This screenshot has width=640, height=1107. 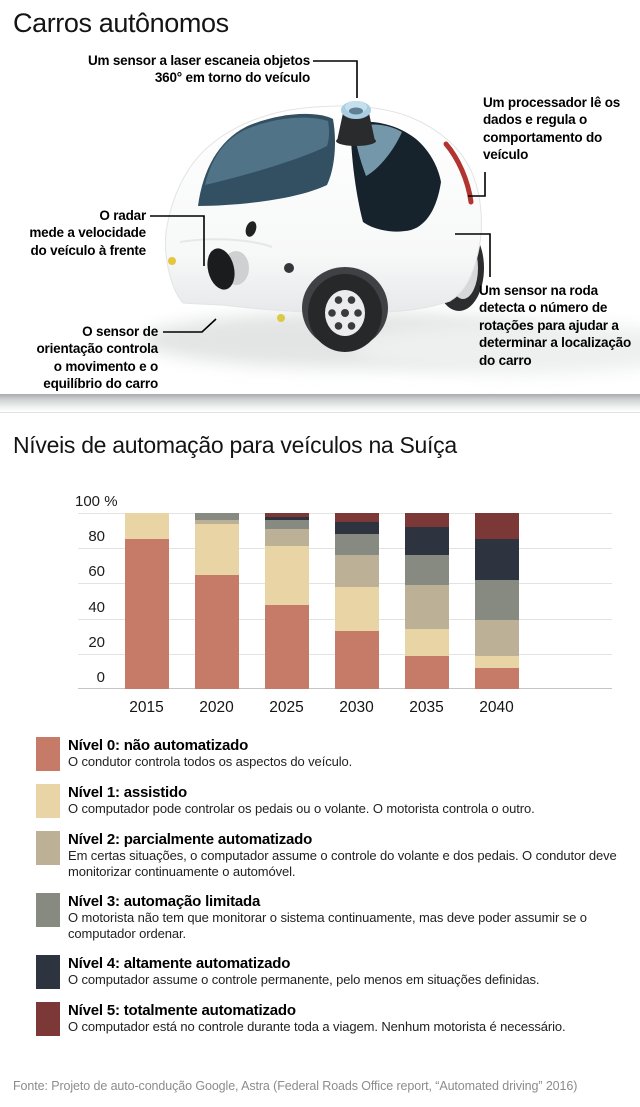 What do you see at coordinates (267, 151) in the screenshot?
I see `windshield-reflection` at bounding box center [267, 151].